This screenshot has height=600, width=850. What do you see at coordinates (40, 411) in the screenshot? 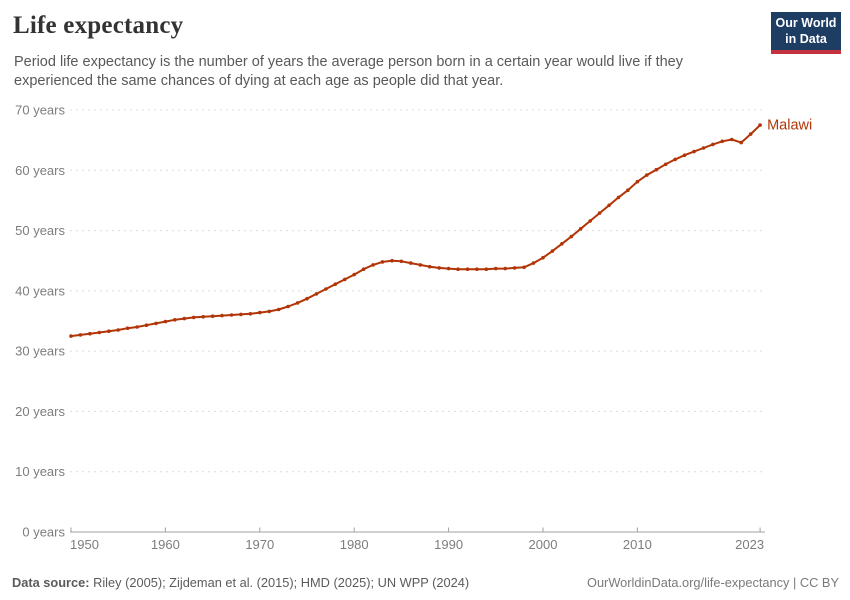
I see `y-axis-label: 20 years` at bounding box center [40, 411].